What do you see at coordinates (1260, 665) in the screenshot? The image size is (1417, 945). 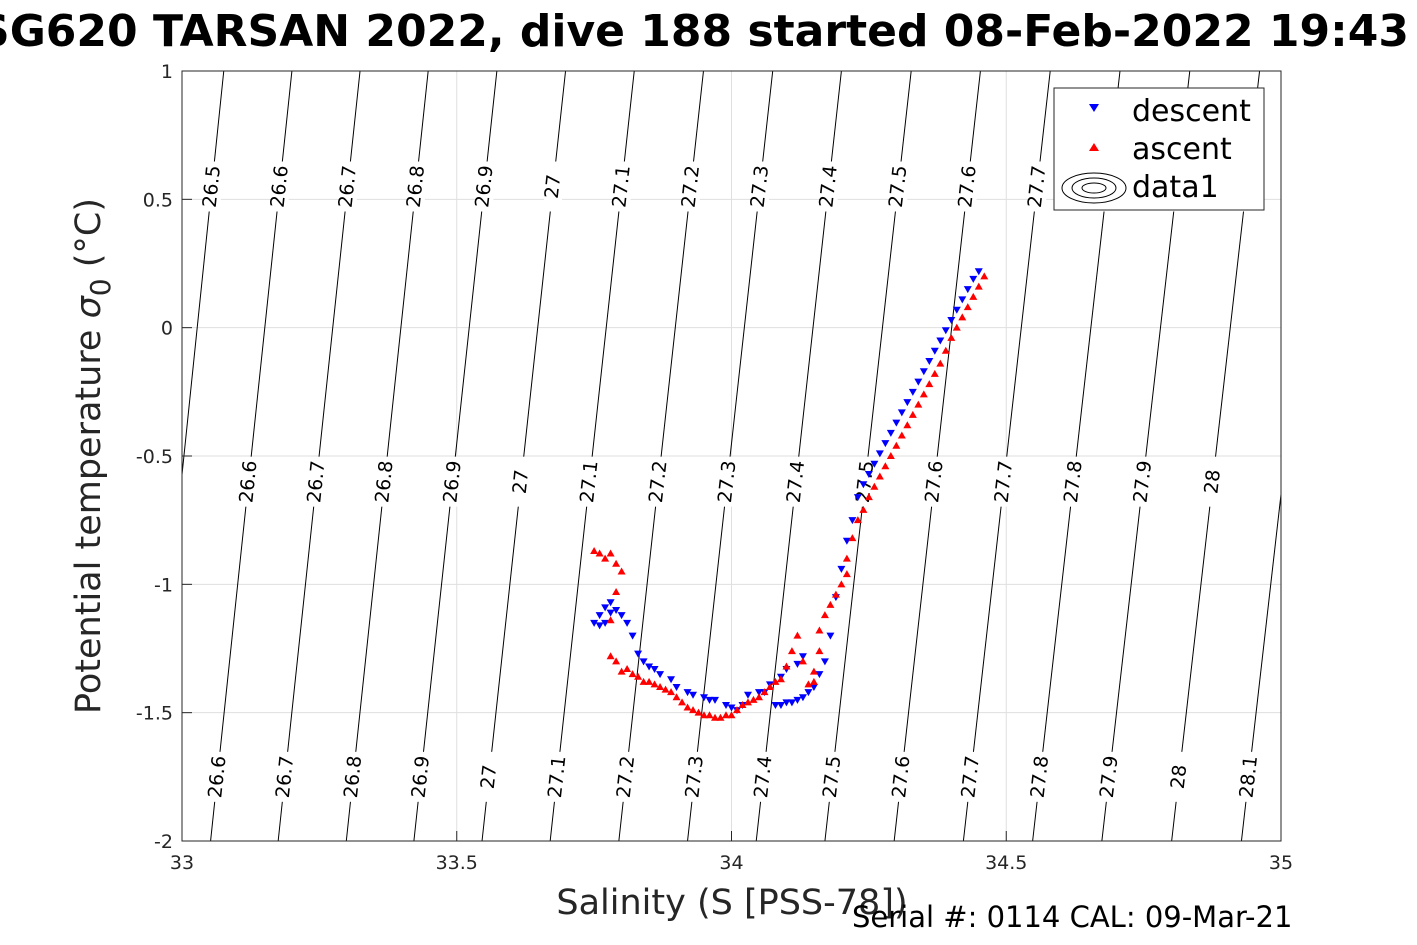 I see `isopycnal-line` at bounding box center [1260, 665].